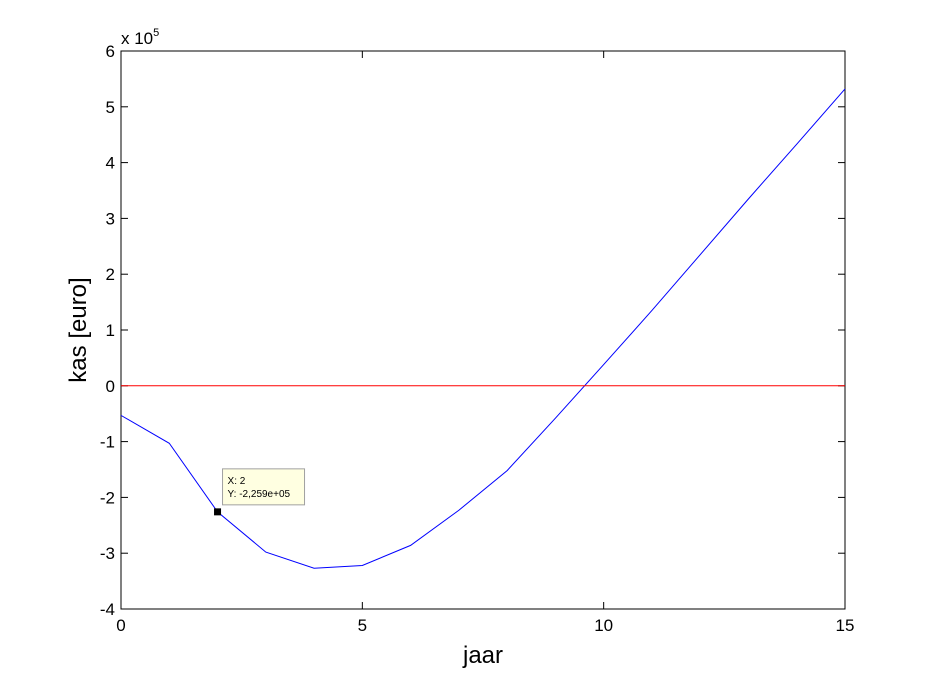  What do you see at coordinates (110, 330) in the screenshot?
I see `y-tick-label: 1` at bounding box center [110, 330].